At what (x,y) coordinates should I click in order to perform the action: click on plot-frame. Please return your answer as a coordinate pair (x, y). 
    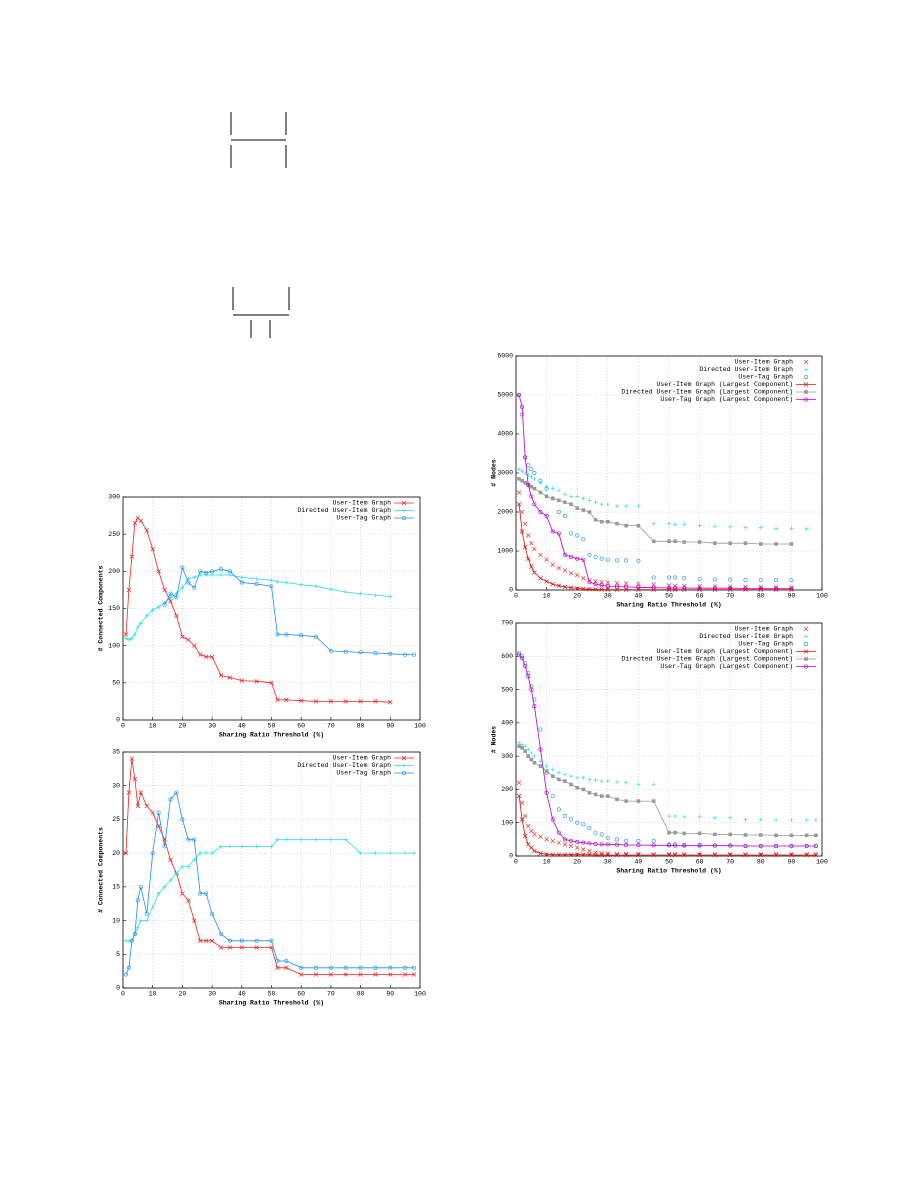
    Looking at the image, I should click on (669, 739).